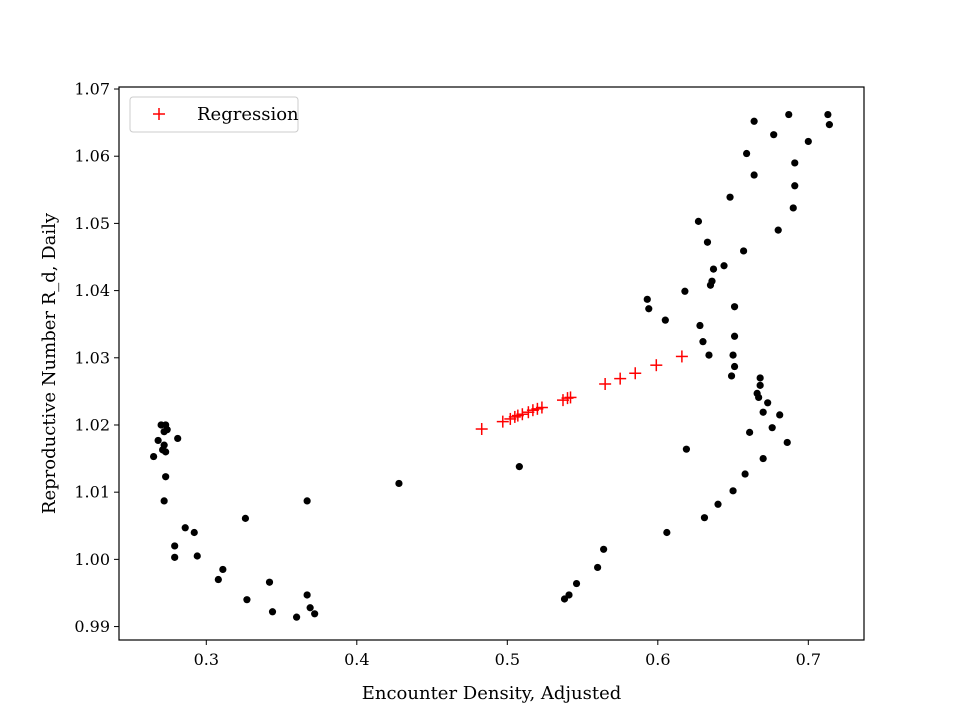 This screenshot has height=720, width=960. I want to click on x-axis-ticks: 0.3 0.4 0.5 0.6 0.7, so click(507, 654).